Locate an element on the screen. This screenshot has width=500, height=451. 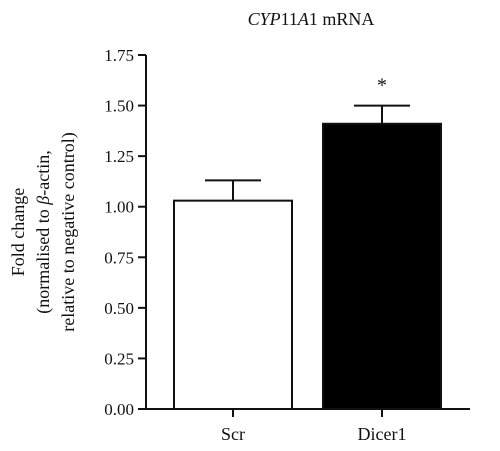
y-label-line-1: Fold change is located at coordinates (18, 232).